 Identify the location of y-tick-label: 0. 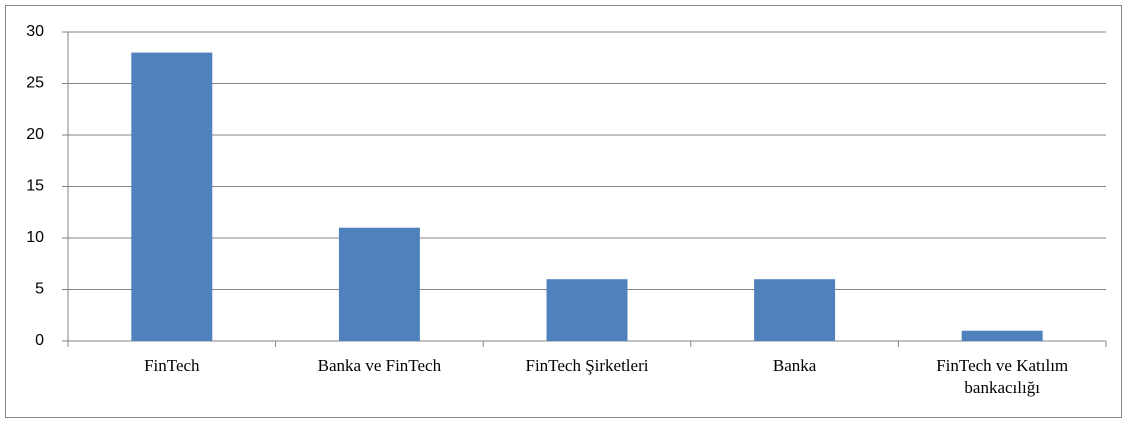
(39, 340).